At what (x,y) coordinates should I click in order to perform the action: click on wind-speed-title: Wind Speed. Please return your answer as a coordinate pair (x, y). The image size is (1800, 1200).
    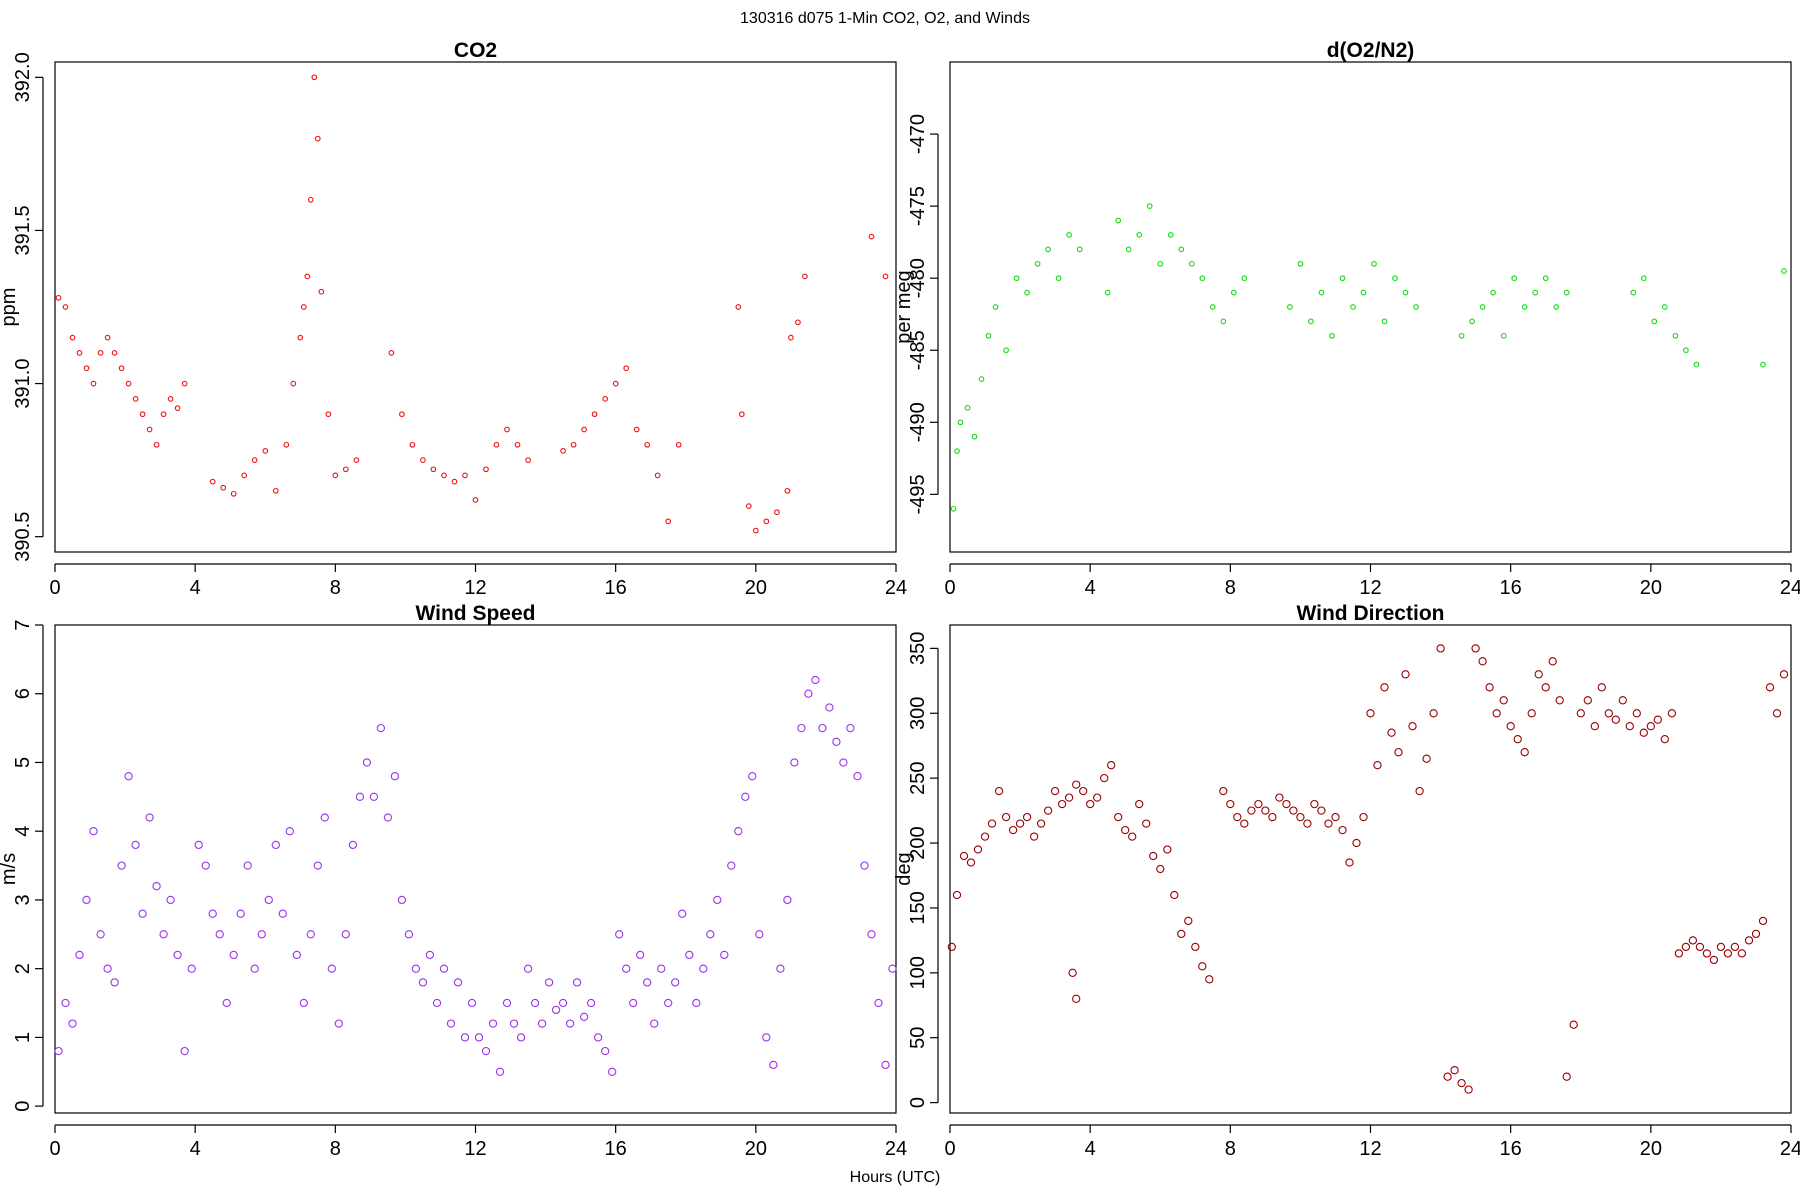
    Looking at the image, I should click on (476, 613).